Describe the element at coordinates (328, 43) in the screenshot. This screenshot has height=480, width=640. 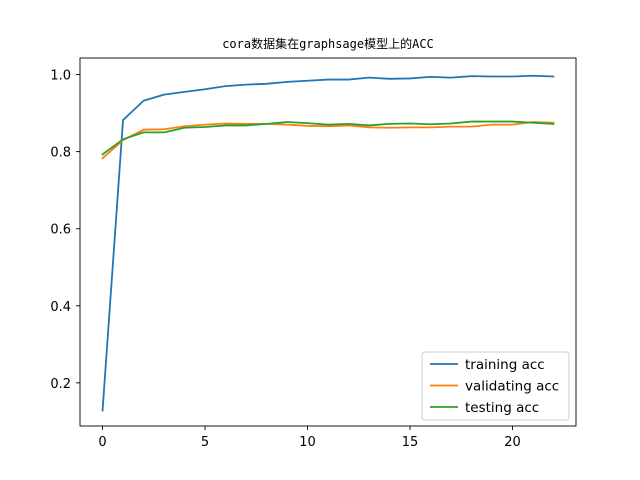
I see `chart-title: cora数据集在graphsage模型上的ACC` at that location.